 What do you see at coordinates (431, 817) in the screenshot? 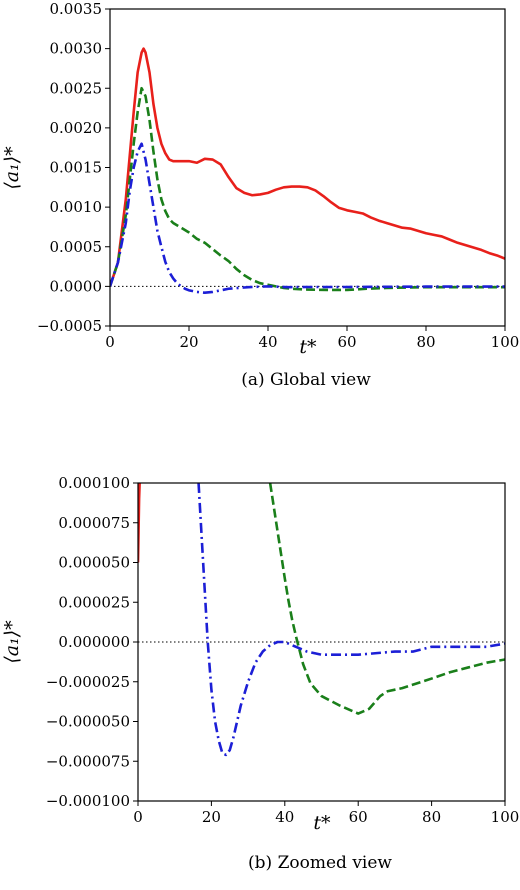
I see `panel-b-x-tick-label: 80` at bounding box center [431, 817].